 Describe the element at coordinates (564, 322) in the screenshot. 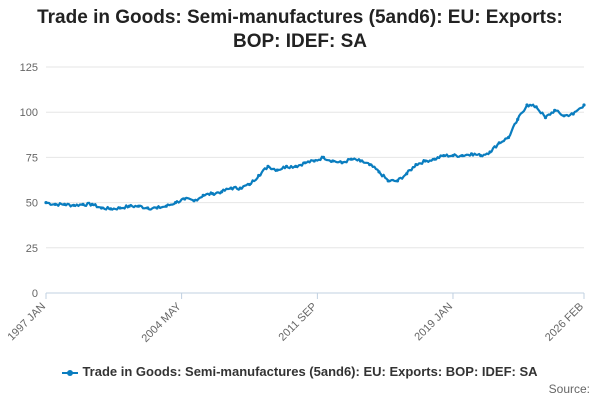

I see `x-tick-label: 2026 FEB` at that location.